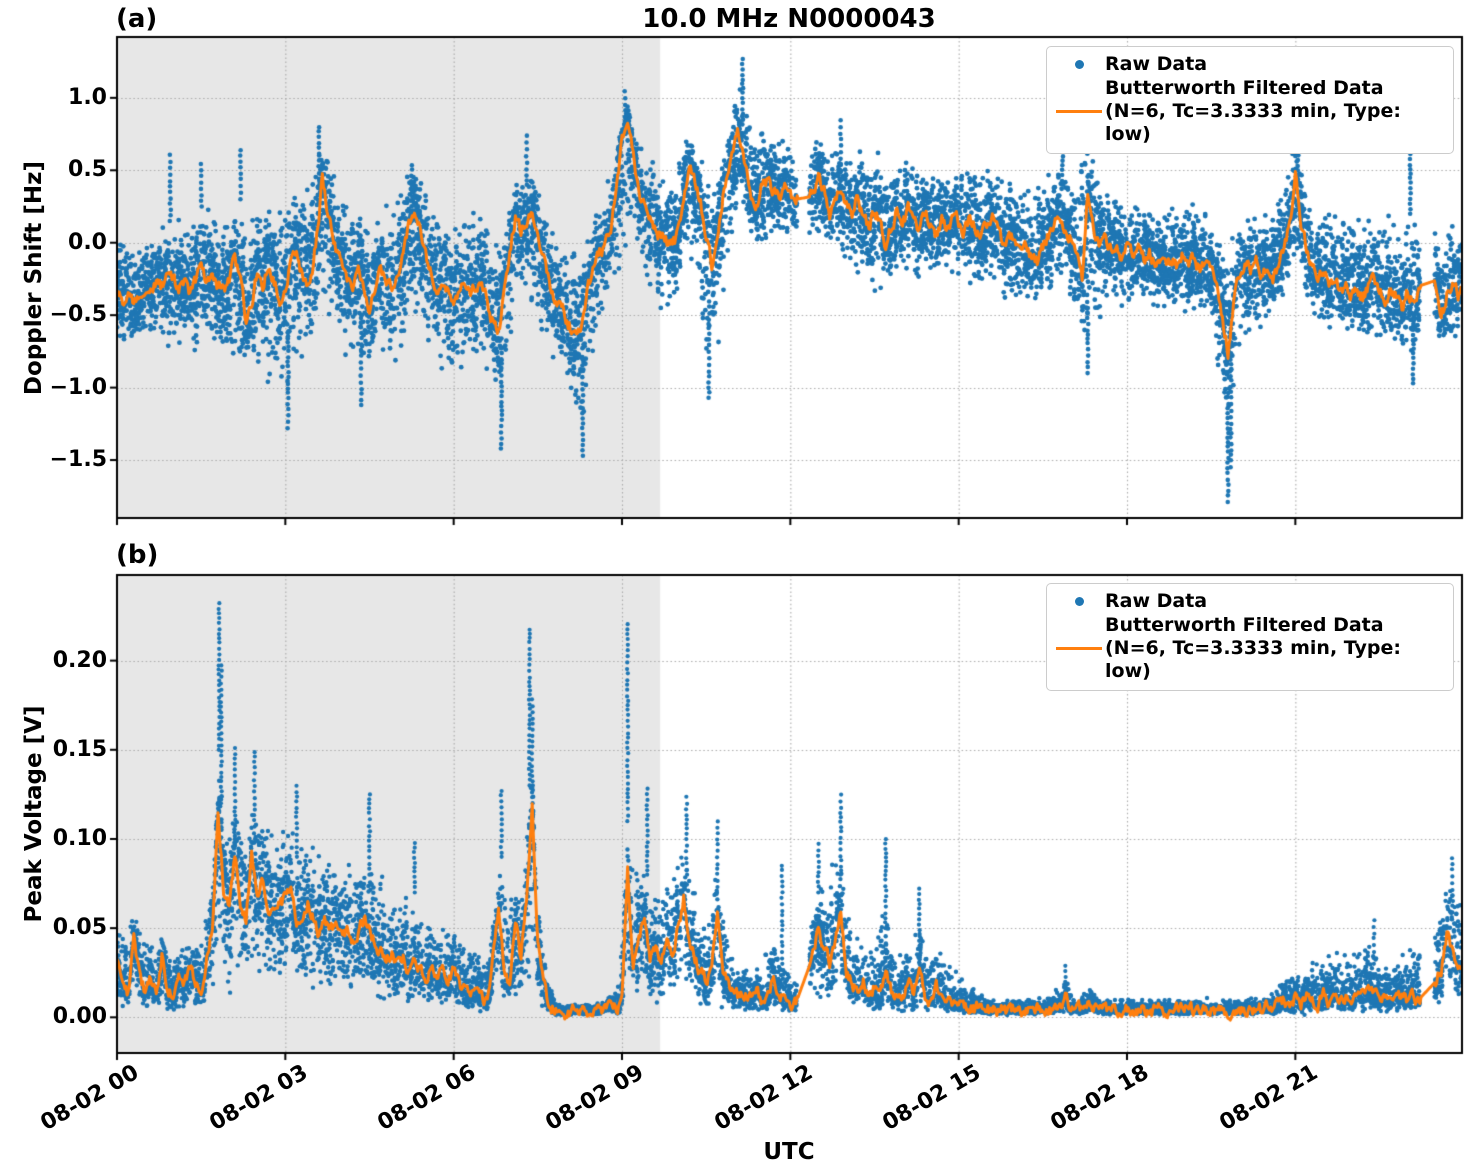 This screenshot has width=1471, height=1172. I want to click on y-tick-label: 0.20, so click(79, 660).